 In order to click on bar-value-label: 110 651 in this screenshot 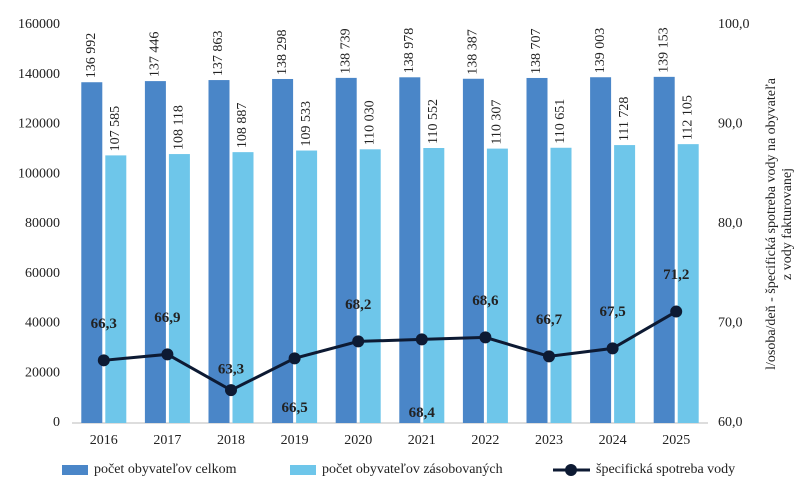, I will do `click(560, 121)`.